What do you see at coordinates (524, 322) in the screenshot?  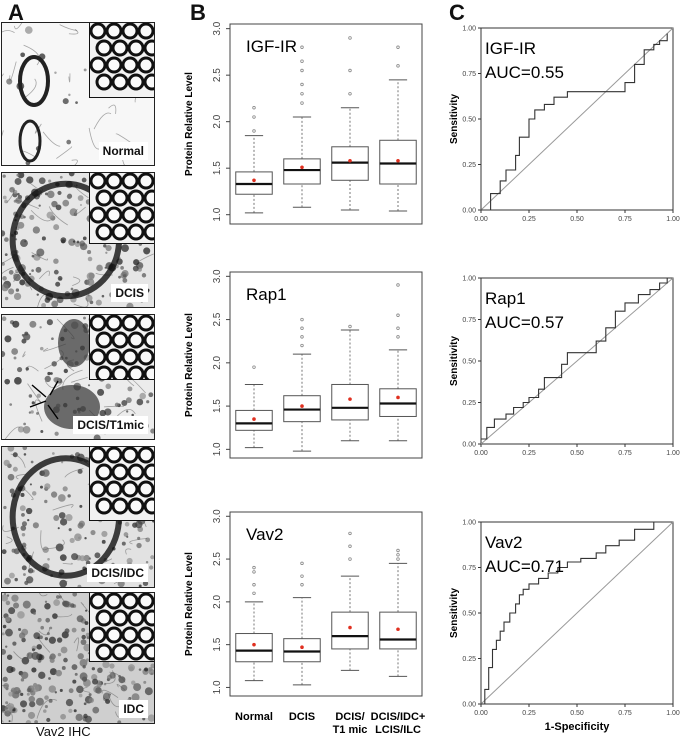 I see `auc-annotation: AUC=0.57` at bounding box center [524, 322].